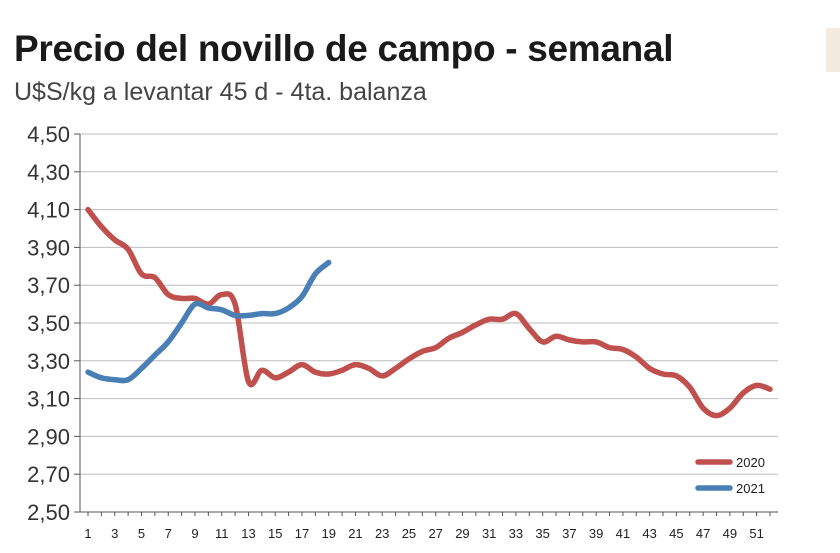 The height and width of the screenshot is (553, 840). What do you see at coordinates (355, 533) in the screenshot?
I see `x-tick-label: 21` at bounding box center [355, 533].